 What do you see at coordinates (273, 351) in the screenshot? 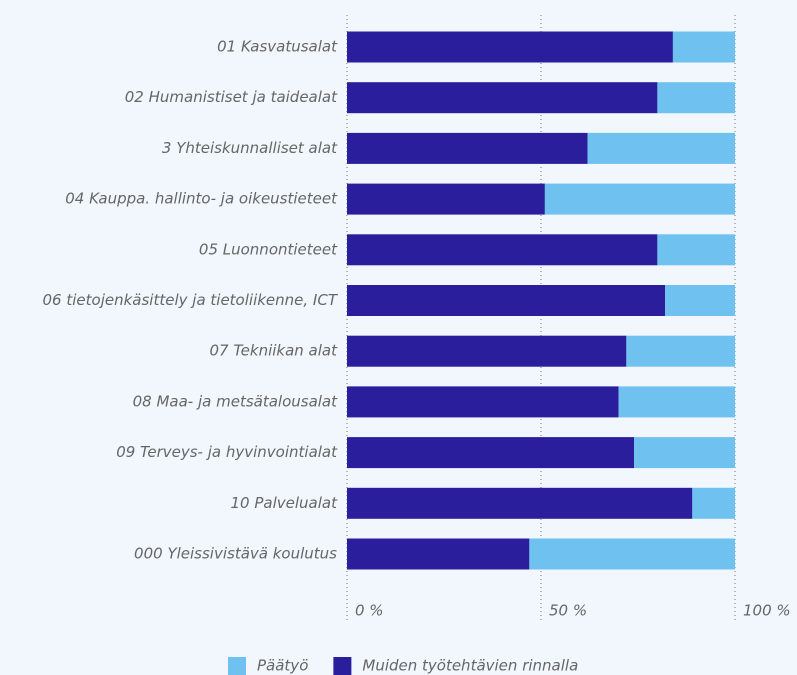
I see `category-label: 07 Tekniikan alat` at bounding box center [273, 351].